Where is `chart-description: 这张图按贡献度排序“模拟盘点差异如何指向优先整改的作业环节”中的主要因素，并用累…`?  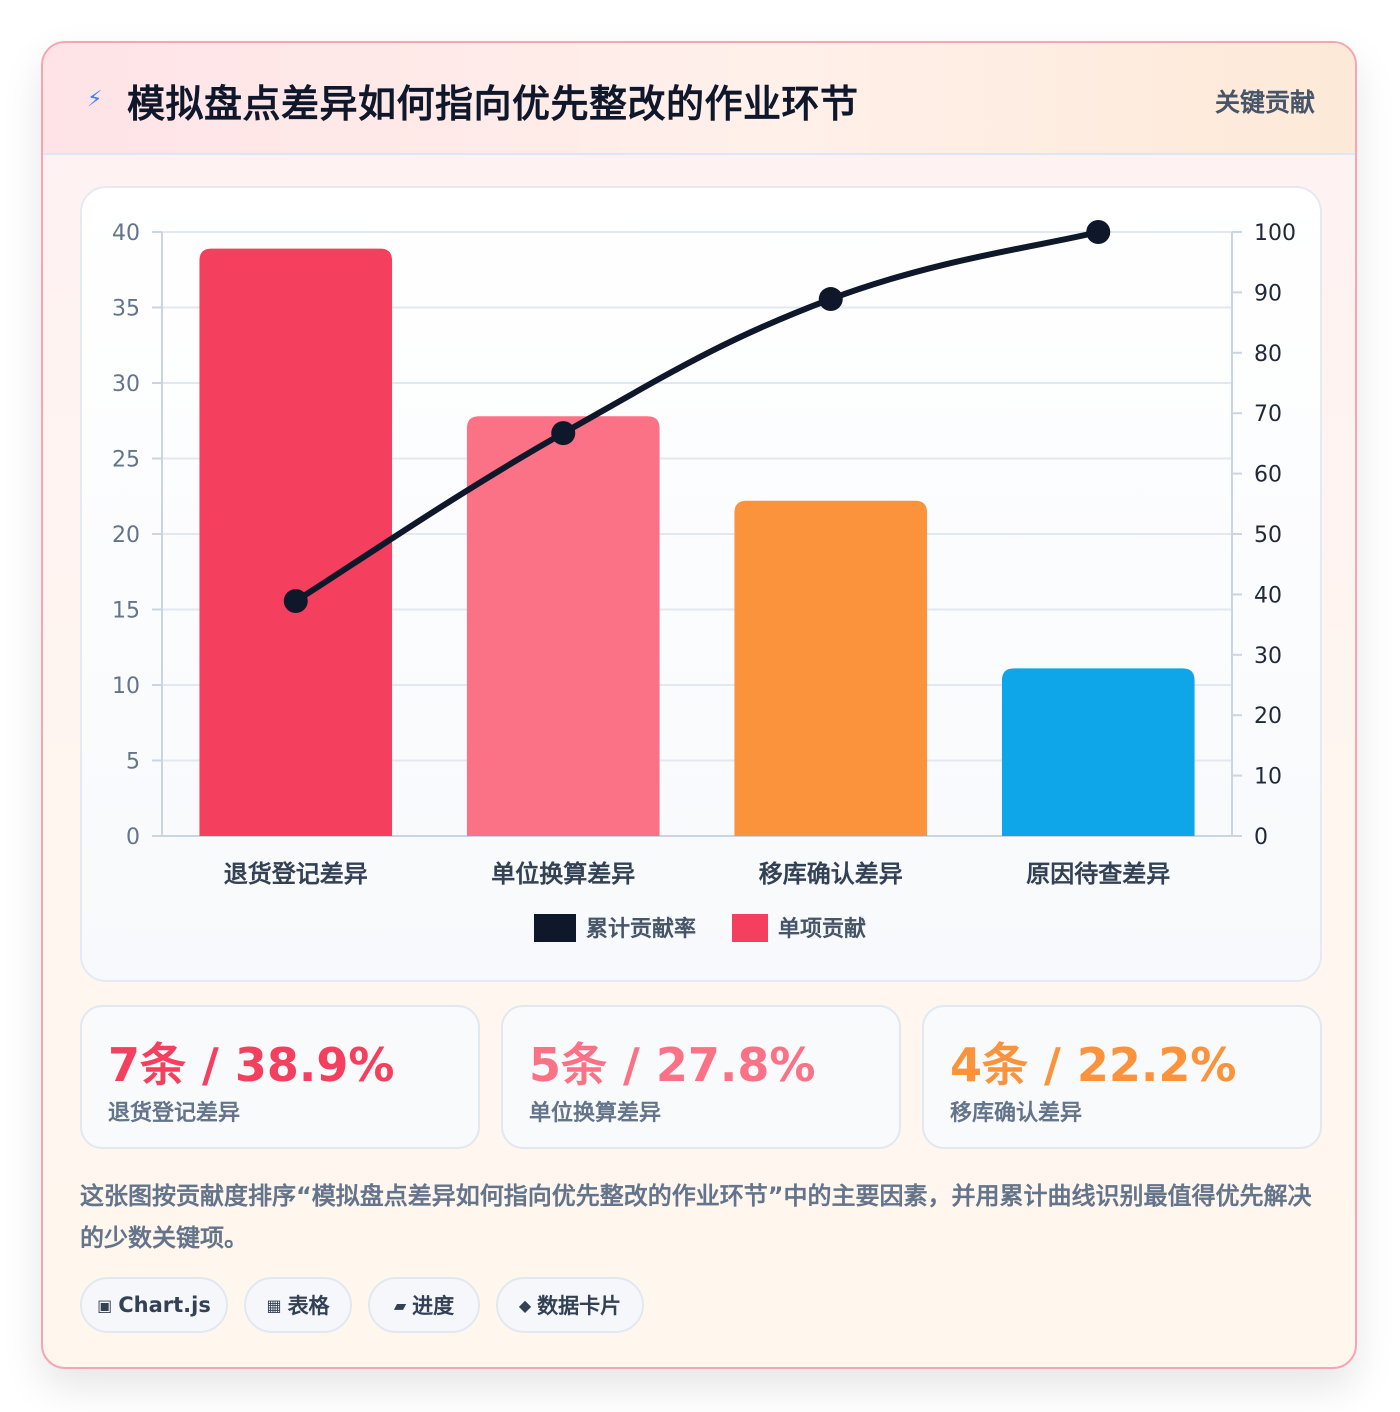
chart-description: 这张图按贡献度排序“模拟盘点差异如何指向优先整改的作业环节”中的主要因素，并用累… is located at coordinates (696, 1217).